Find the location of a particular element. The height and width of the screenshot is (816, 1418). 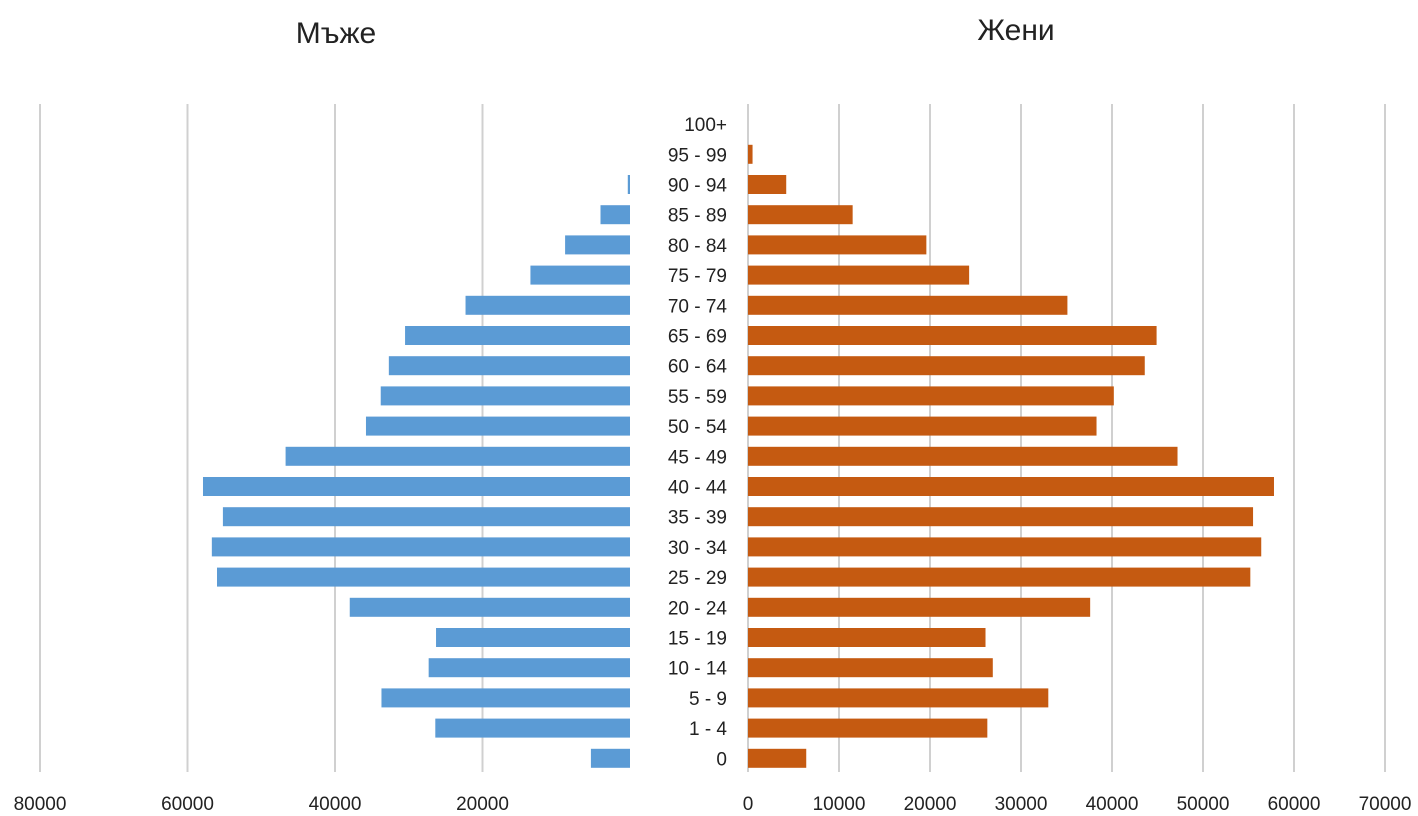

age-group-label: 70 - 74 is located at coordinates (698, 306).